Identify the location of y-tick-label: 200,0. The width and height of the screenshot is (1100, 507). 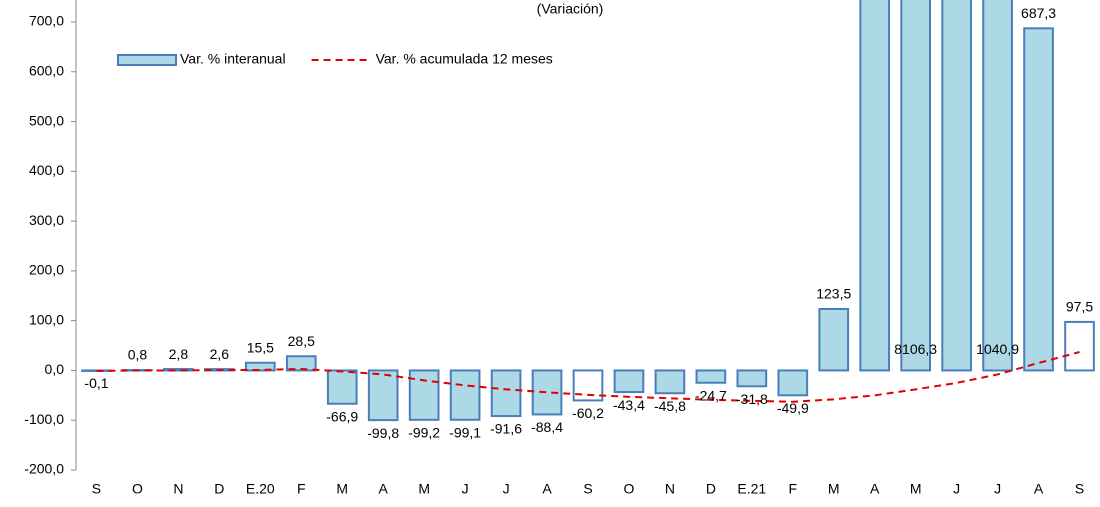
(46, 270).